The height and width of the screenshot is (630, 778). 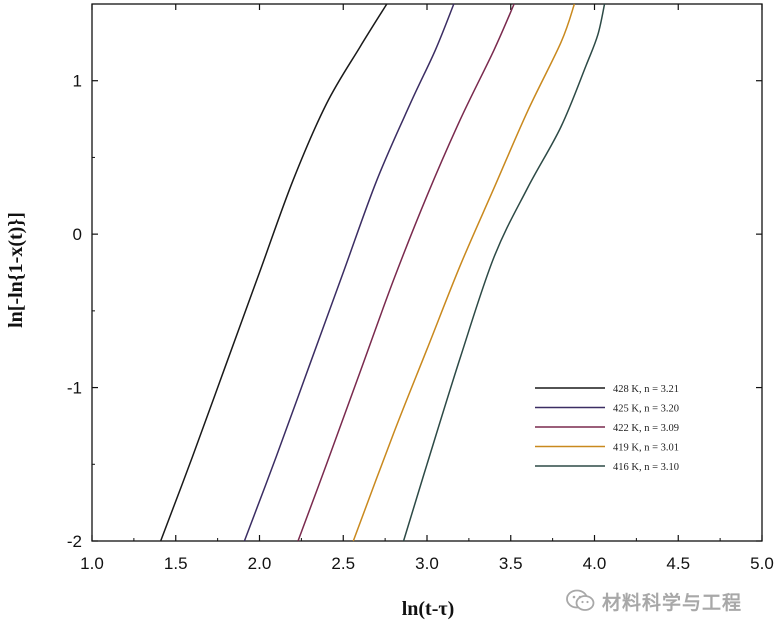 I want to click on legend-label-1: 428 K, n = 3.21, so click(x=646, y=389).